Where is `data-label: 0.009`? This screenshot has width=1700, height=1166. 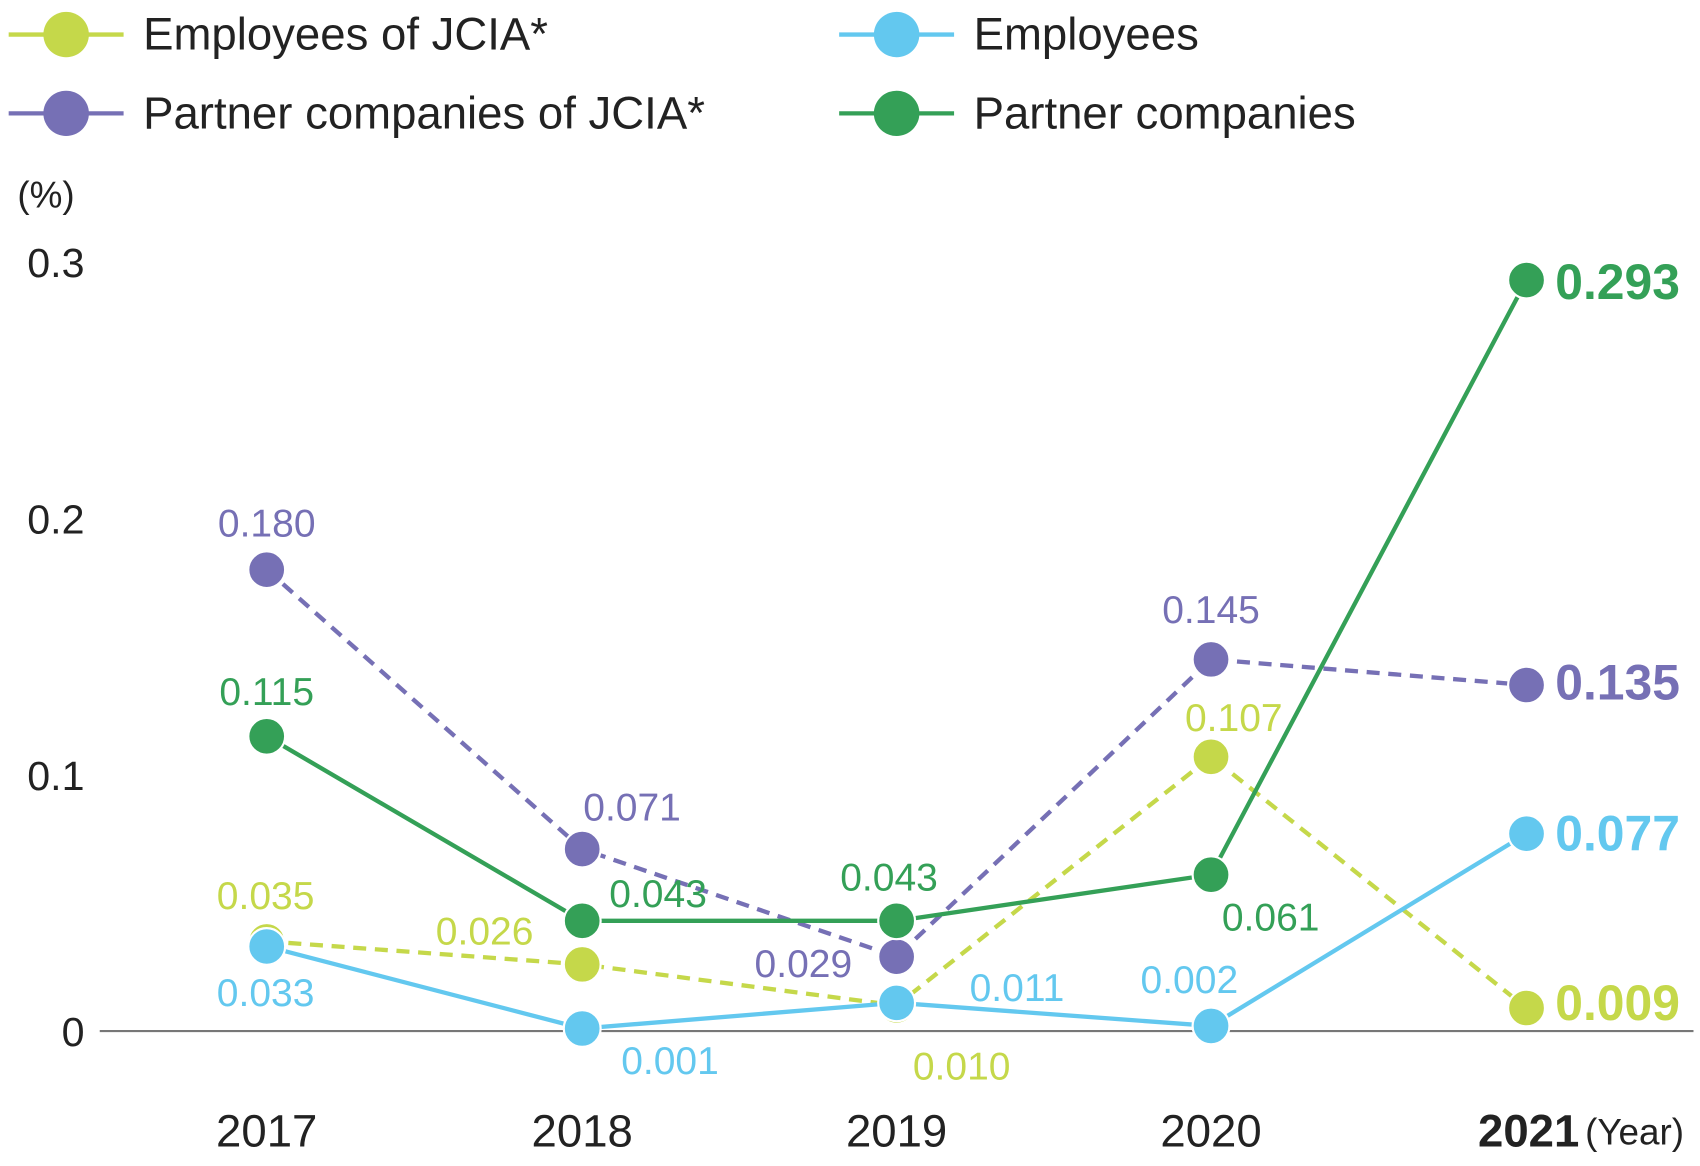
data-label: 0.009 is located at coordinates (1617, 1003).